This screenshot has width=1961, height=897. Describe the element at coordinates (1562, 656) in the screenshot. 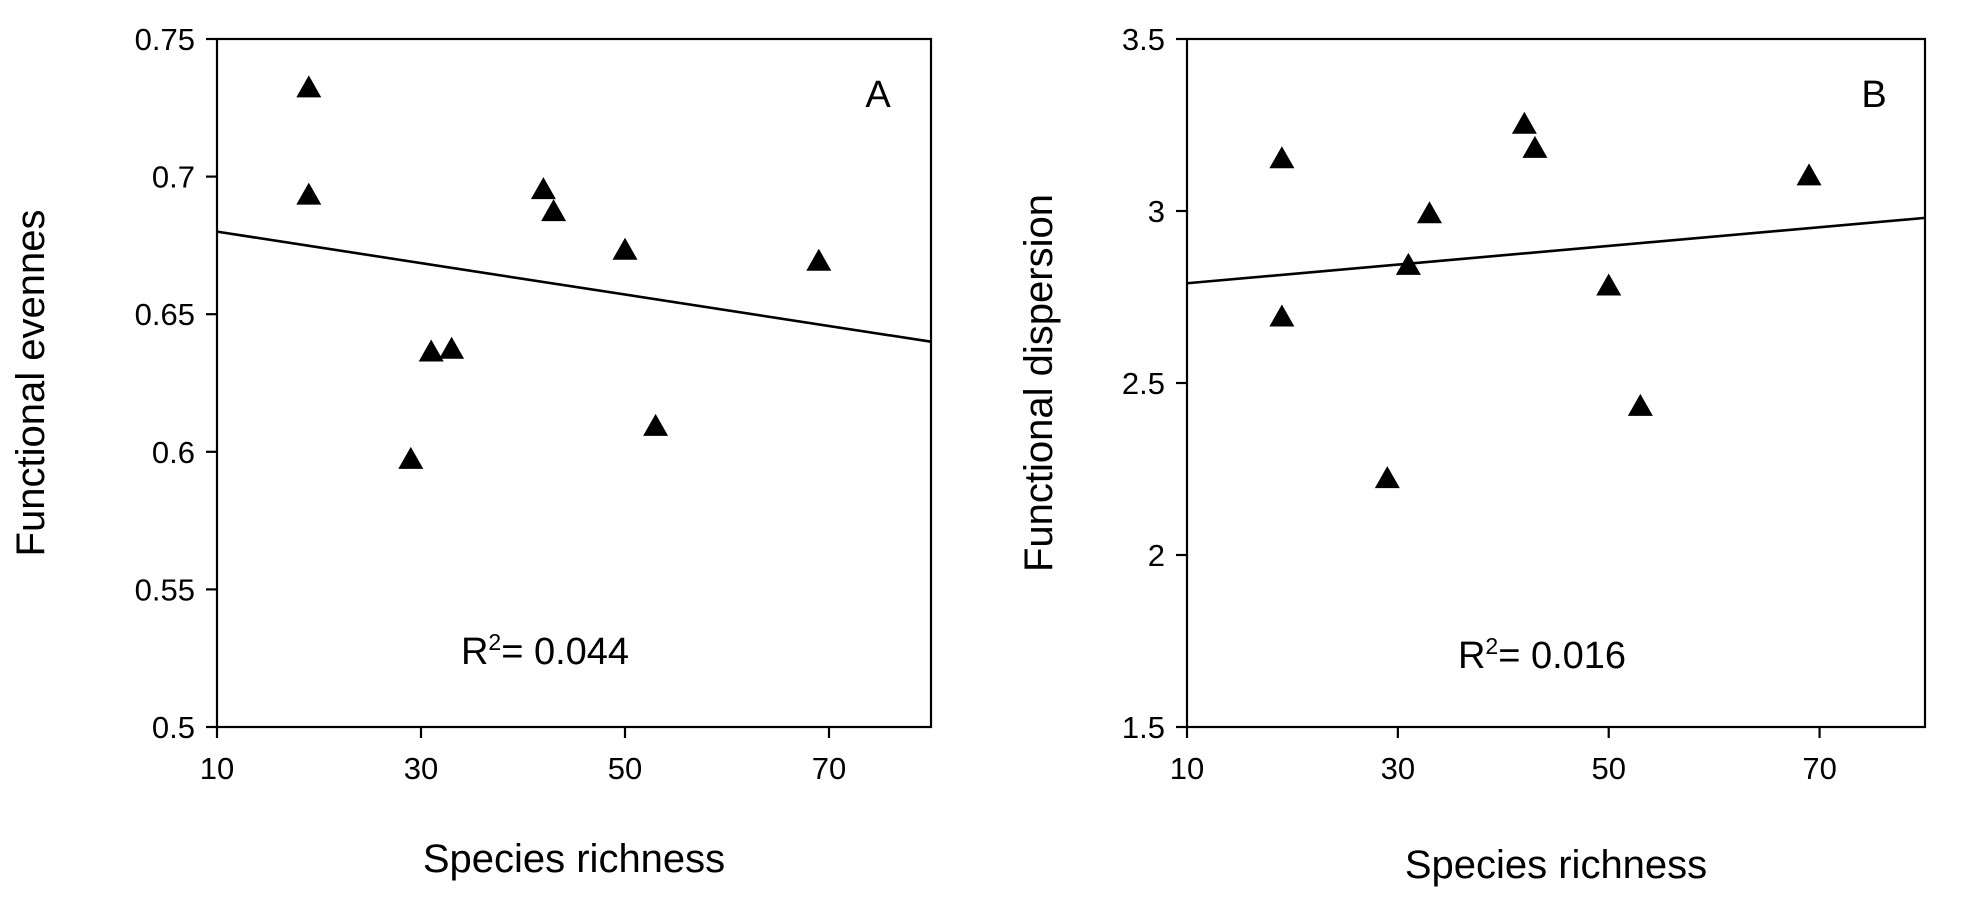

I see `r-squared-value: = 0.016` at that location.